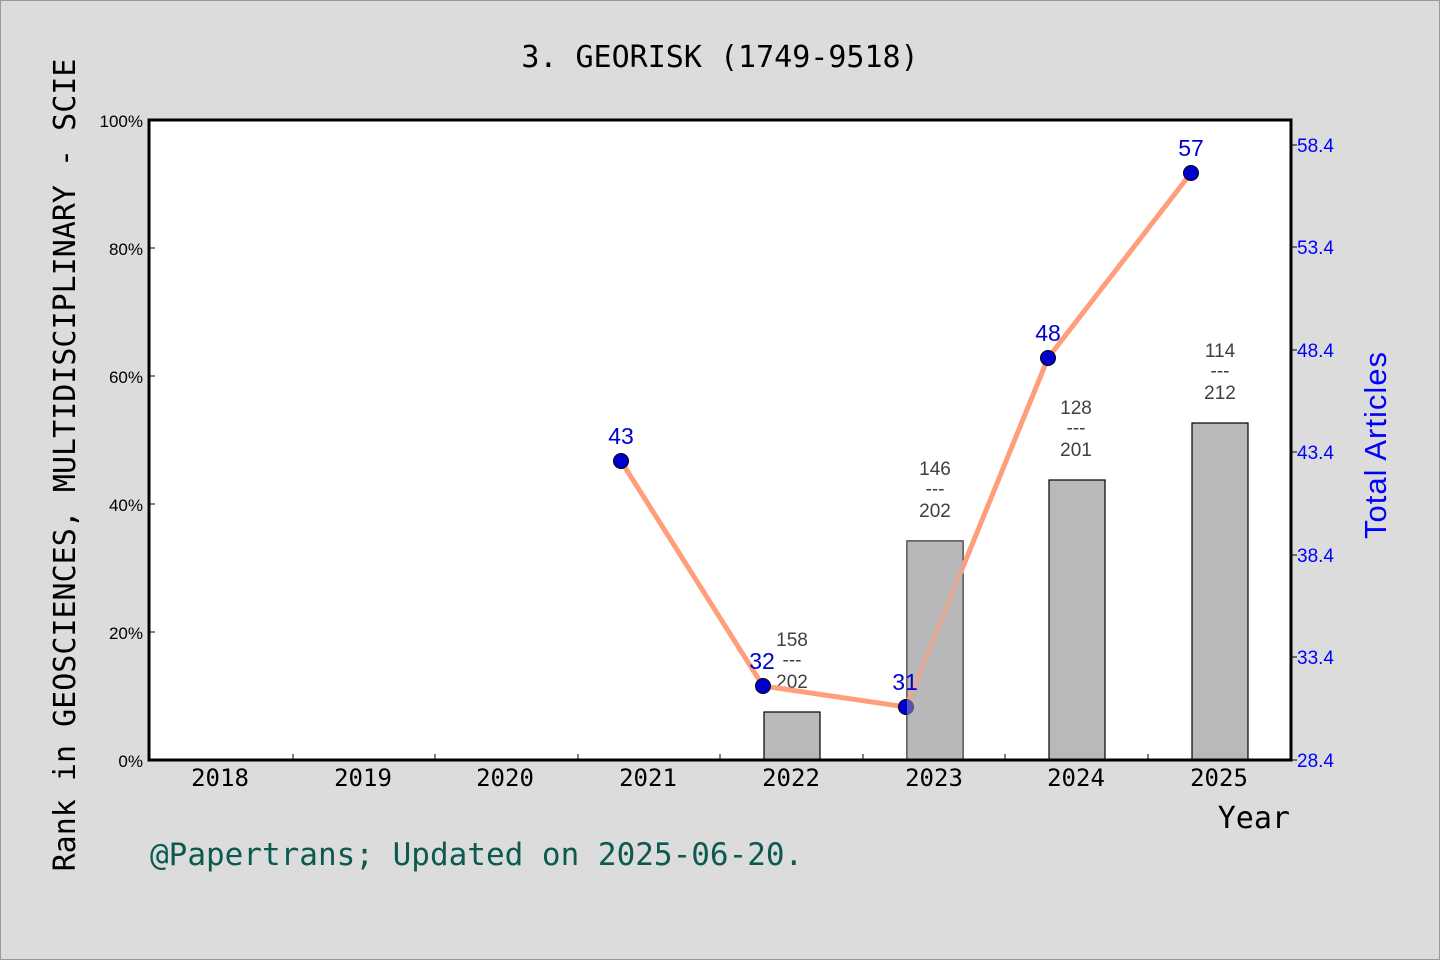 The height and width of the screenshot is (960, 1440). What do you see at coordinates (130, 761) in the screenshot?
I see `left-tick-0: 0%` at bounding box center [130, 761].